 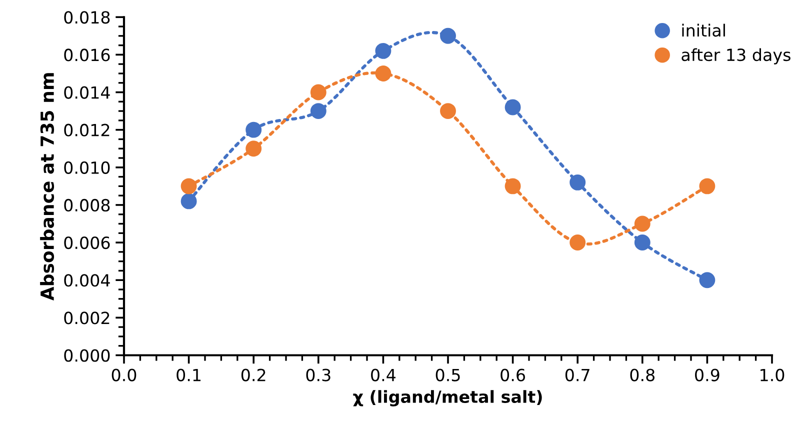 I want to click on y-tick-label: 0.004, so click(x=87, y=280).